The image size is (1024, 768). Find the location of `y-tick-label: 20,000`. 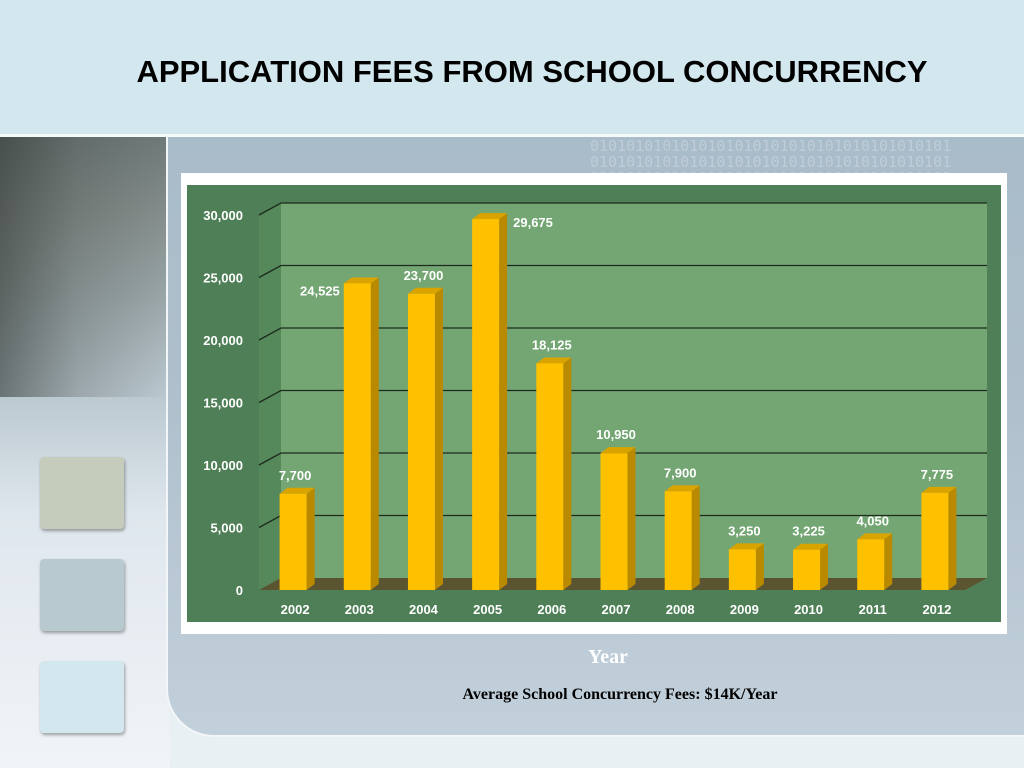

y-tick-label: 20,000 is located at coordinates (223, 340).